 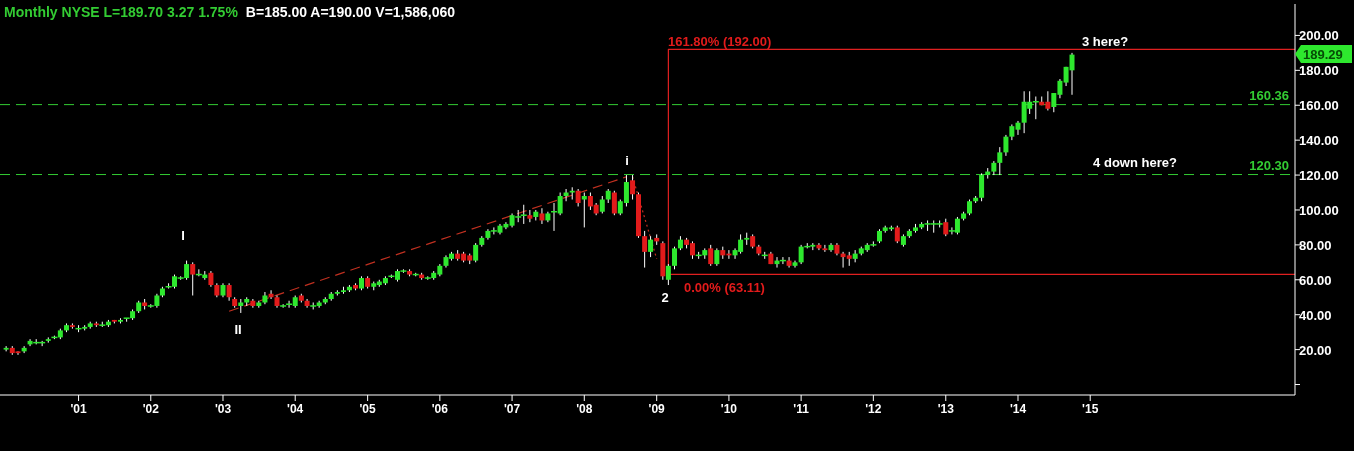 What do you see at coordinates (657, 409) in the screenshot?
I see `x-tick-label: '09` at bounding box center [657, 409].